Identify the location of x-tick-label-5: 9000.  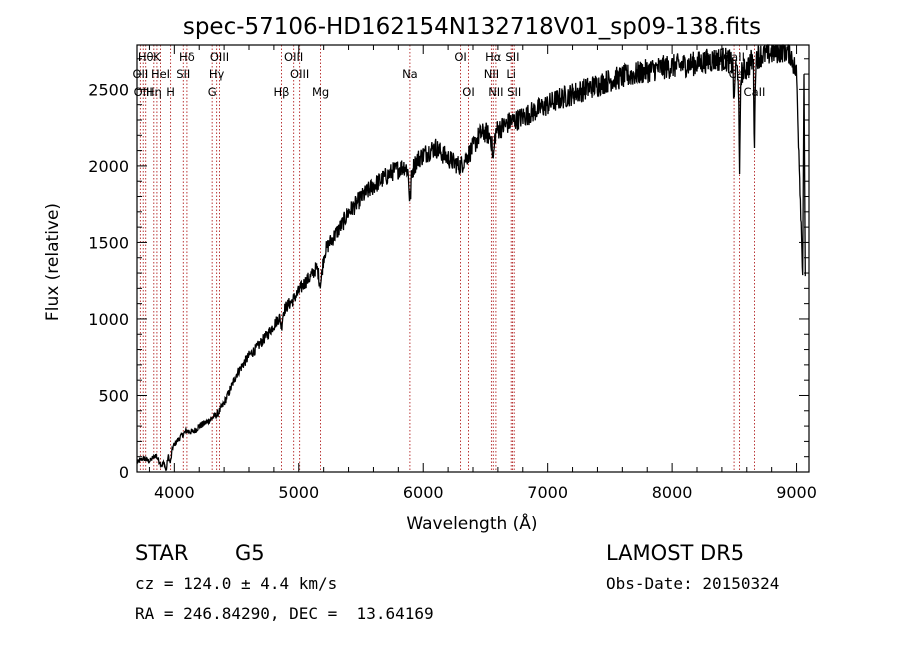
(796, 492).